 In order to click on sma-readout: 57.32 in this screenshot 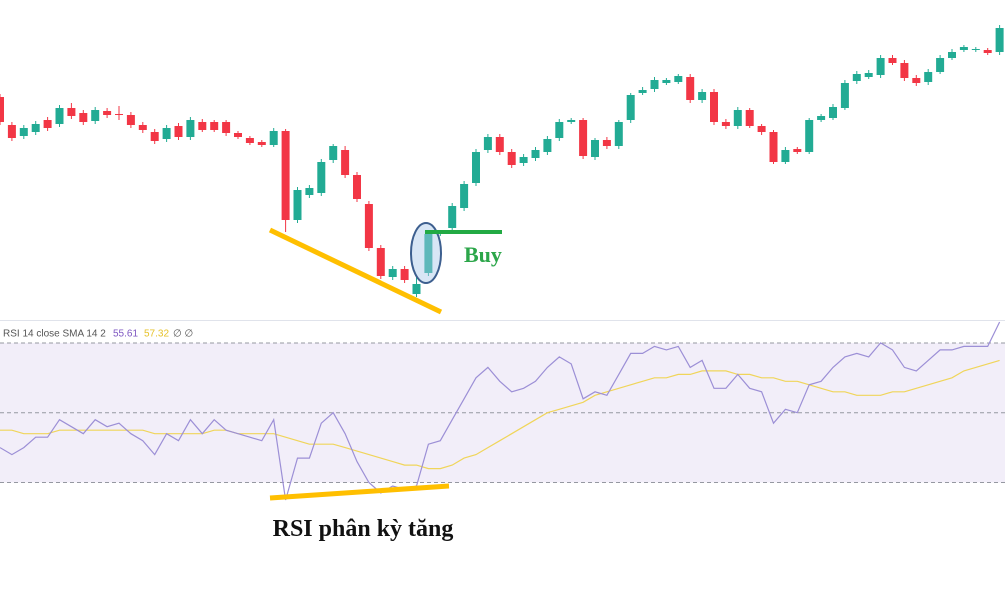, I will do `click(156, 334)`.